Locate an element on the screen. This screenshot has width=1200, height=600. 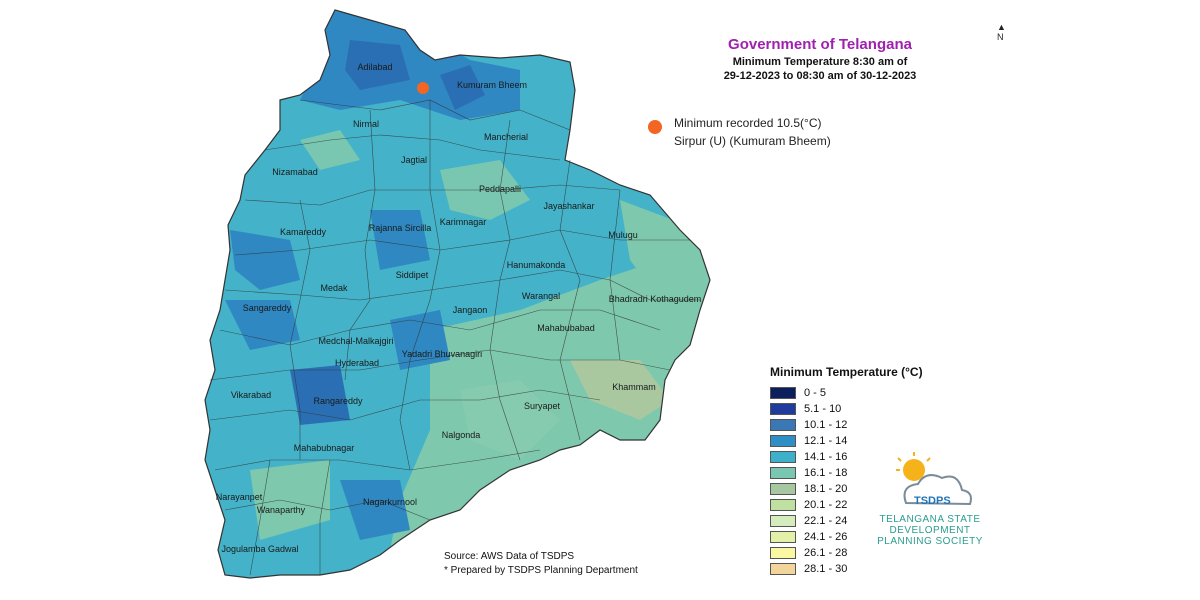
source-line: Source: AWS Data of TSDPS is located at coordinates (509, 556).